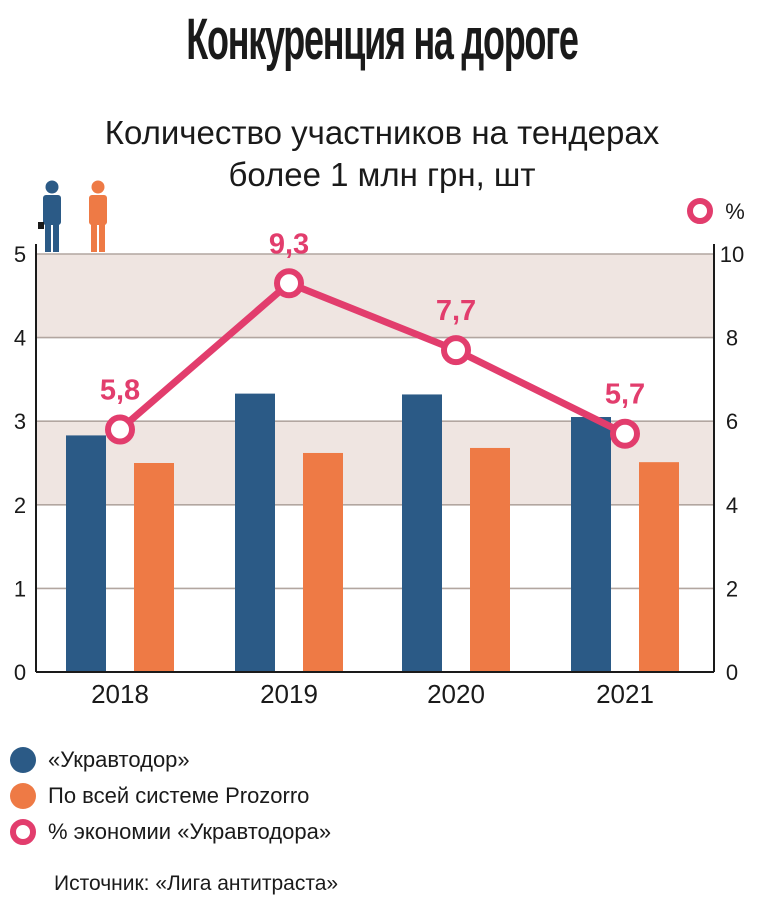  I want to click on briefcase-icon, so click(41, 225).